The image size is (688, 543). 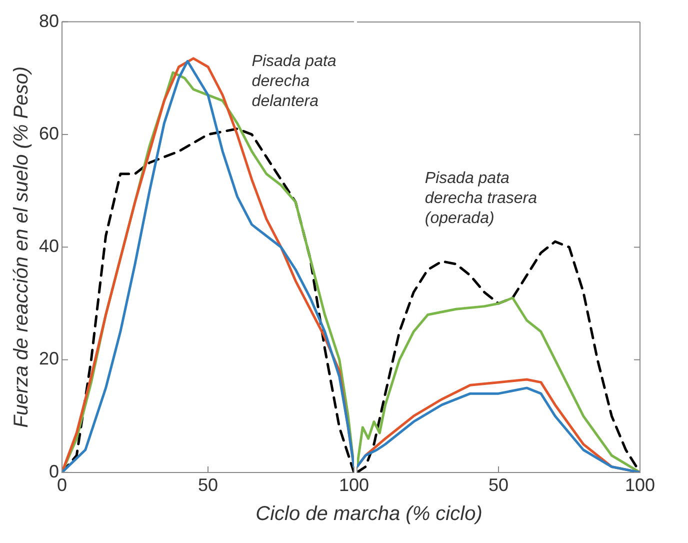 What do you see at coordinates (49, 133) in the screenshot?
I see `y-tick-label: 60` at bounding box center [49, 133].